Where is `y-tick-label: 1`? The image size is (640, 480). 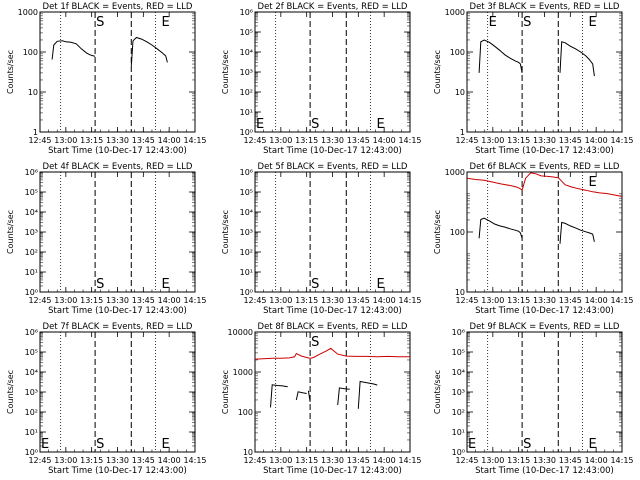
y-tick-label: 1 is located at coordinates (462, 132).